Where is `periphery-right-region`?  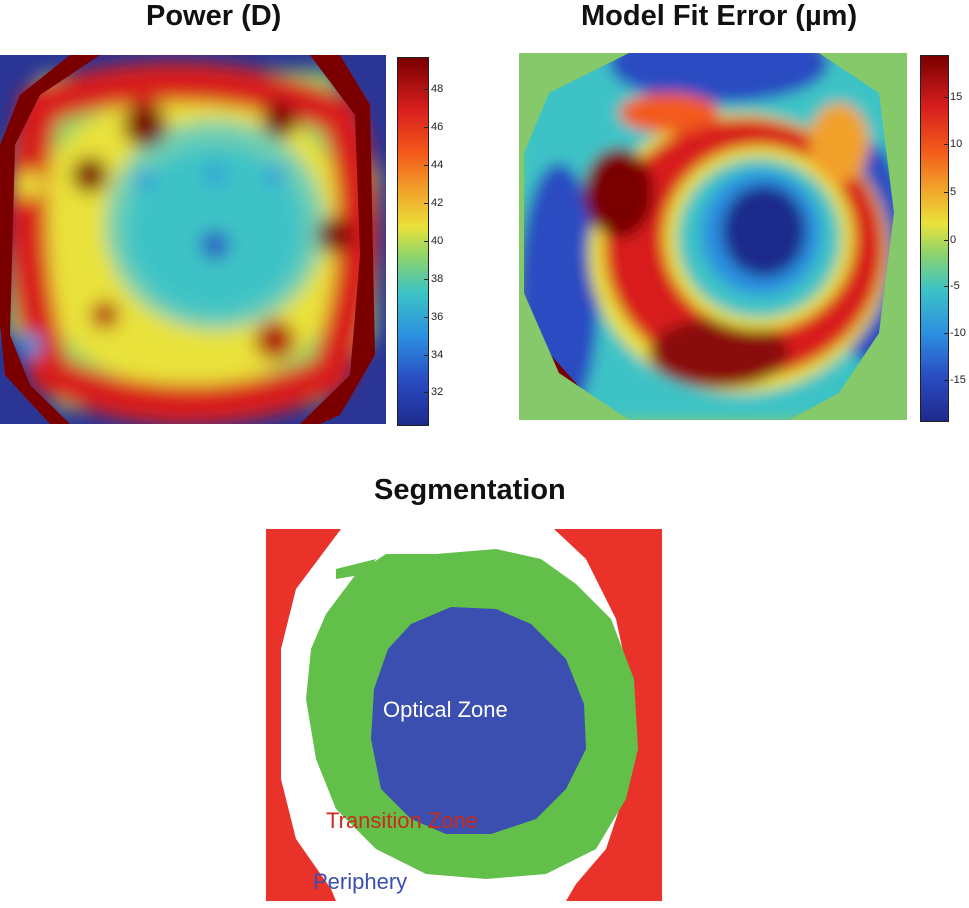
periphery-right-region is located at coordinates (608, 715).